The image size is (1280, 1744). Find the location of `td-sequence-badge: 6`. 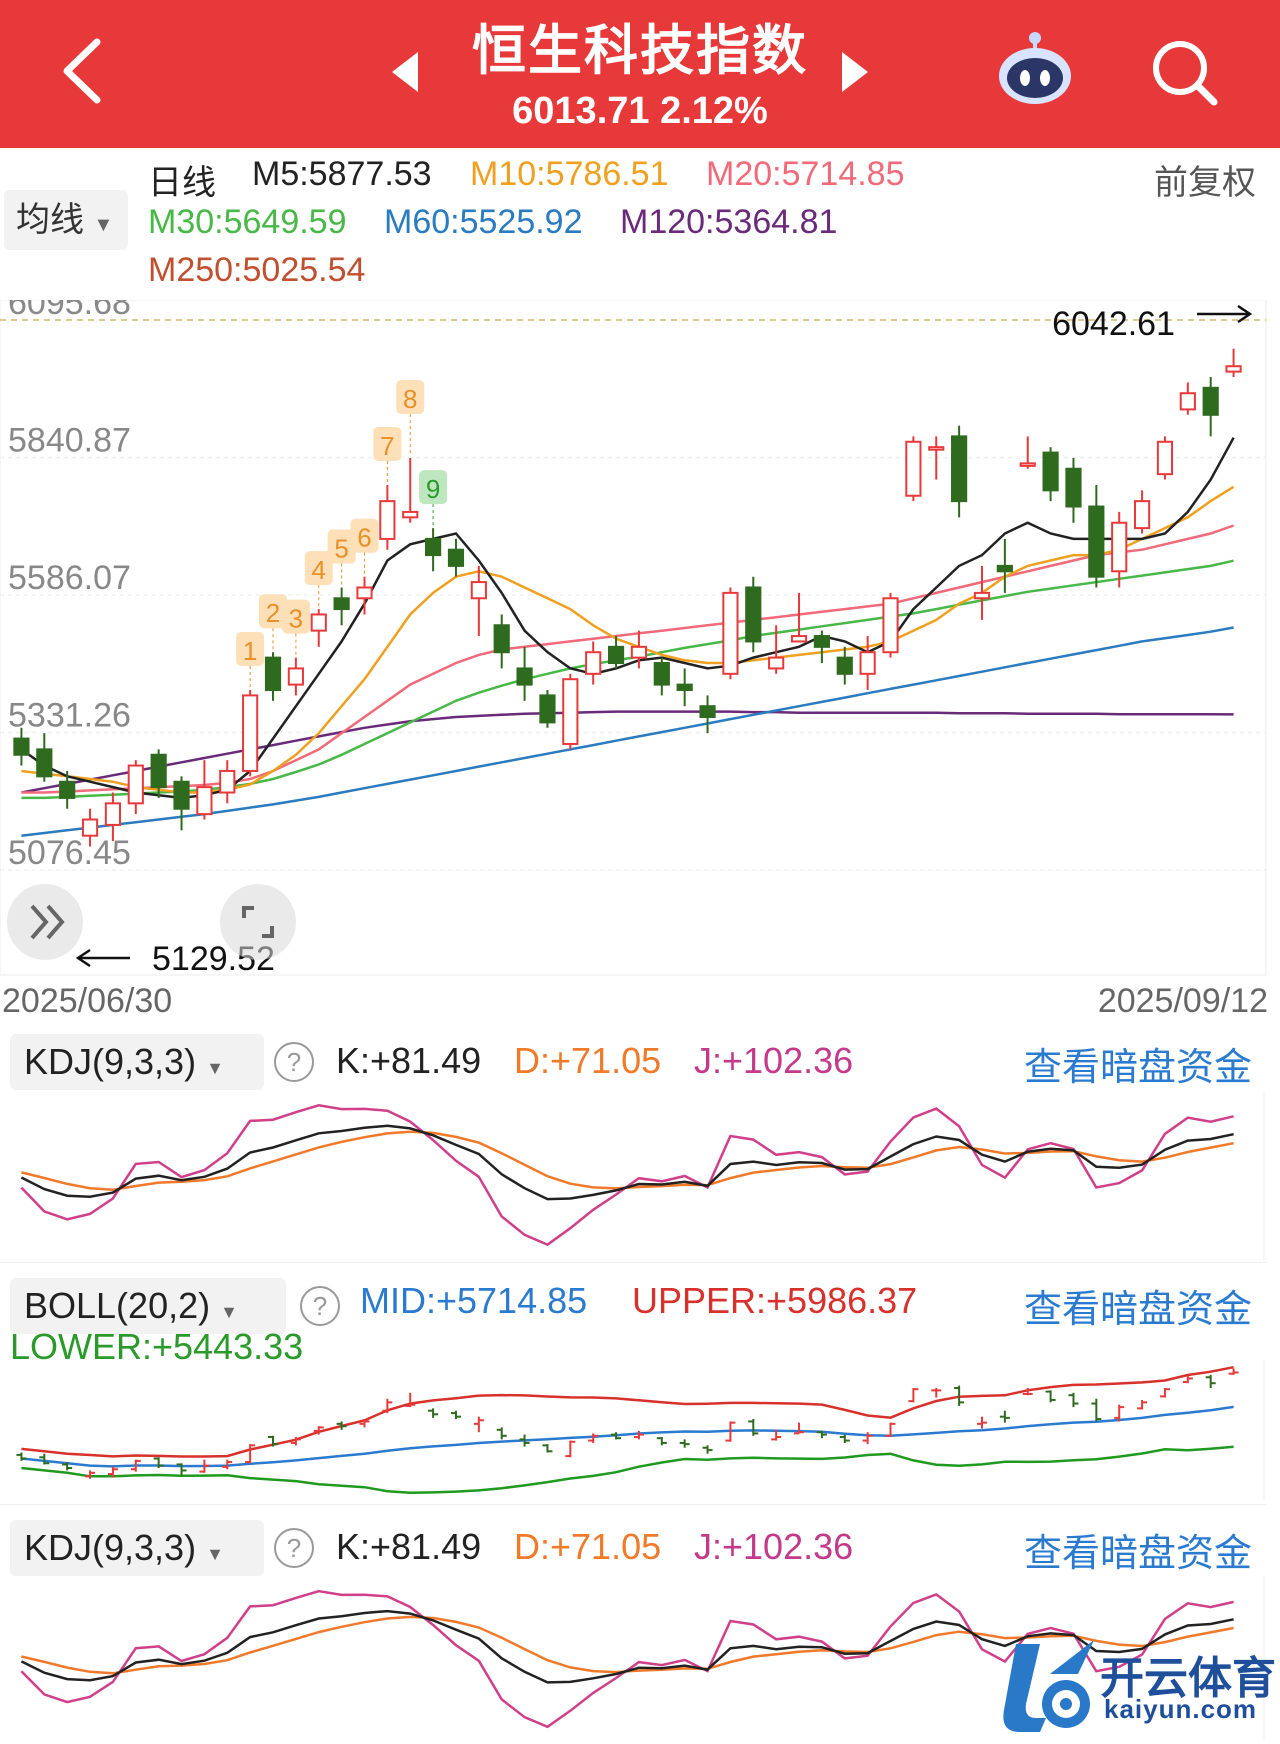

td-sequence-badge: 6 is located at coordinates (364, 546).